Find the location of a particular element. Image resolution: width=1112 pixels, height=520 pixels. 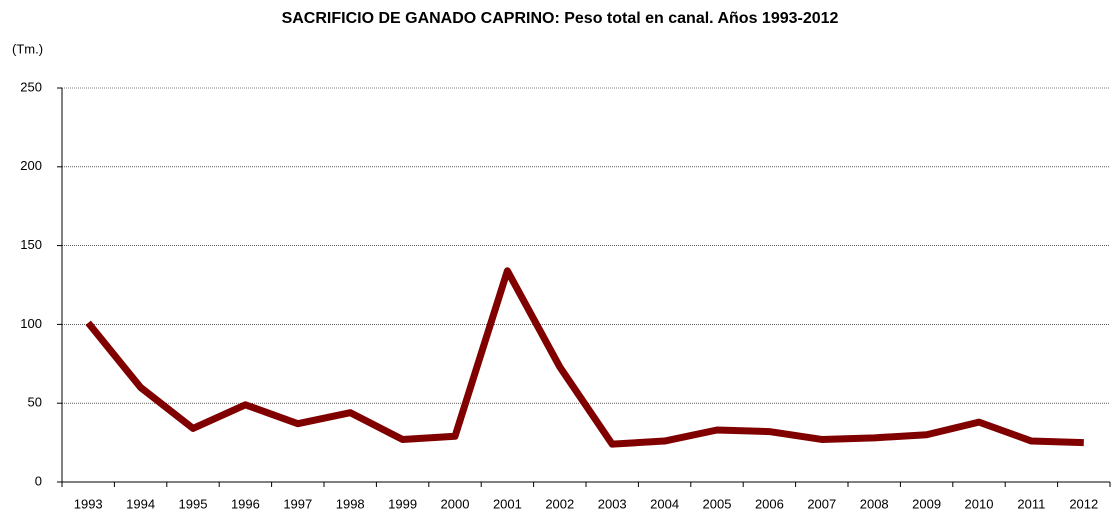

x-tick-label: 2002 is located at coordinates (559, 503).